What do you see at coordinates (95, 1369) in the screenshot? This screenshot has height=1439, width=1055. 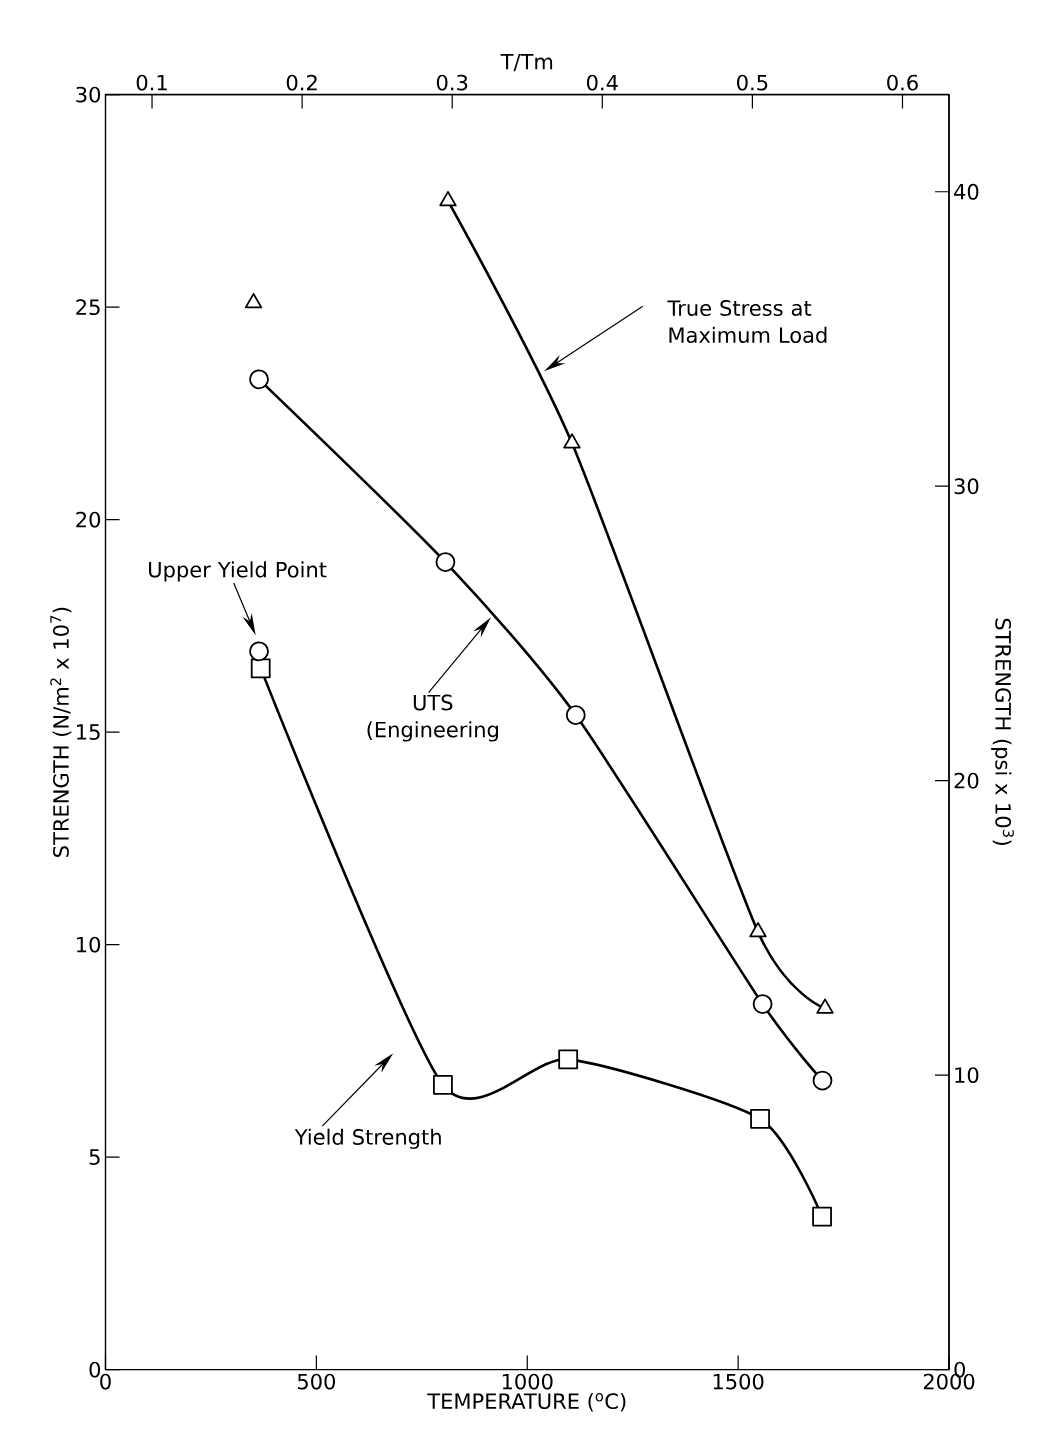 I see `y-tick-label: 0` at bounding box center [95, 1369].